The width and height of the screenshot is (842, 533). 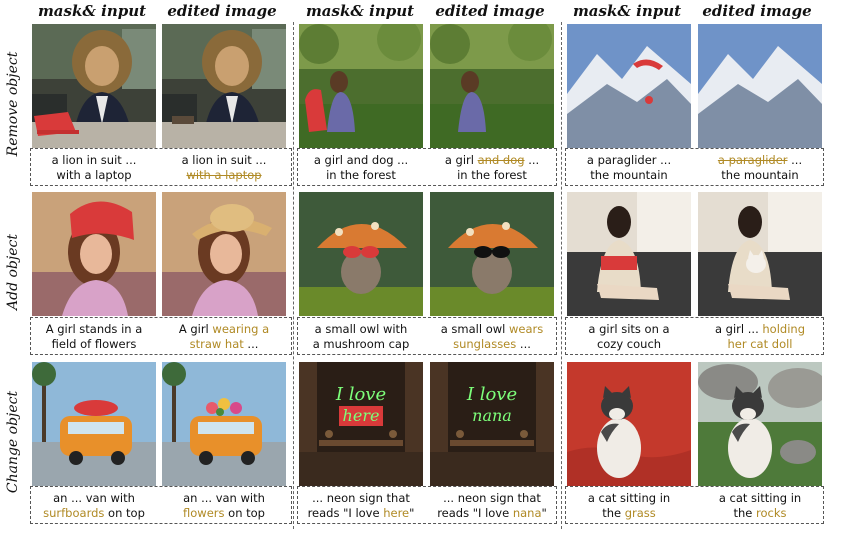 I want to click on edited-caption: a girl and dog ... in the forest, so click(x=492, y=167).